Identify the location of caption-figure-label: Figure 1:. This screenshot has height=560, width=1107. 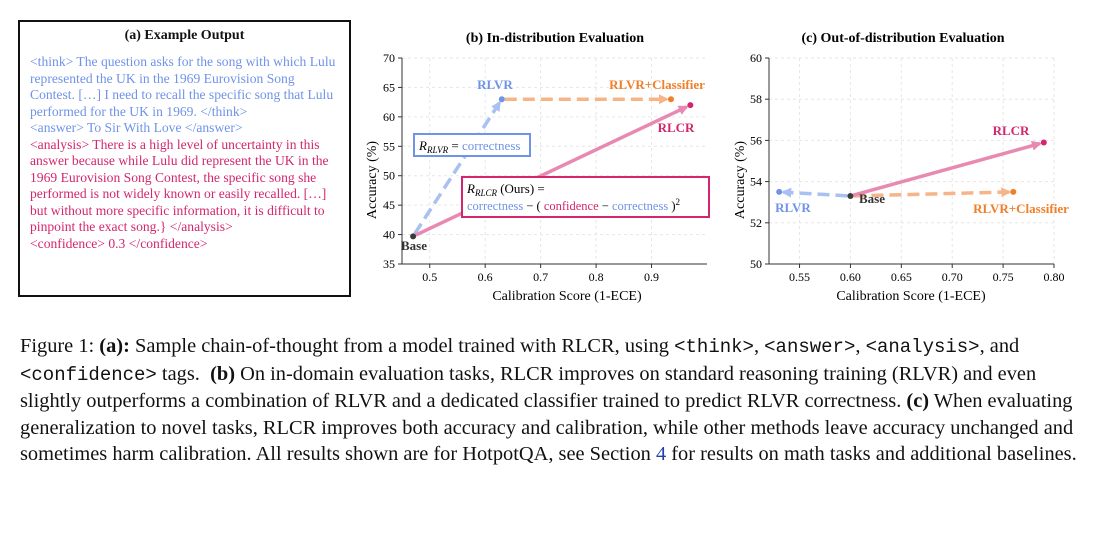
(60, 346).